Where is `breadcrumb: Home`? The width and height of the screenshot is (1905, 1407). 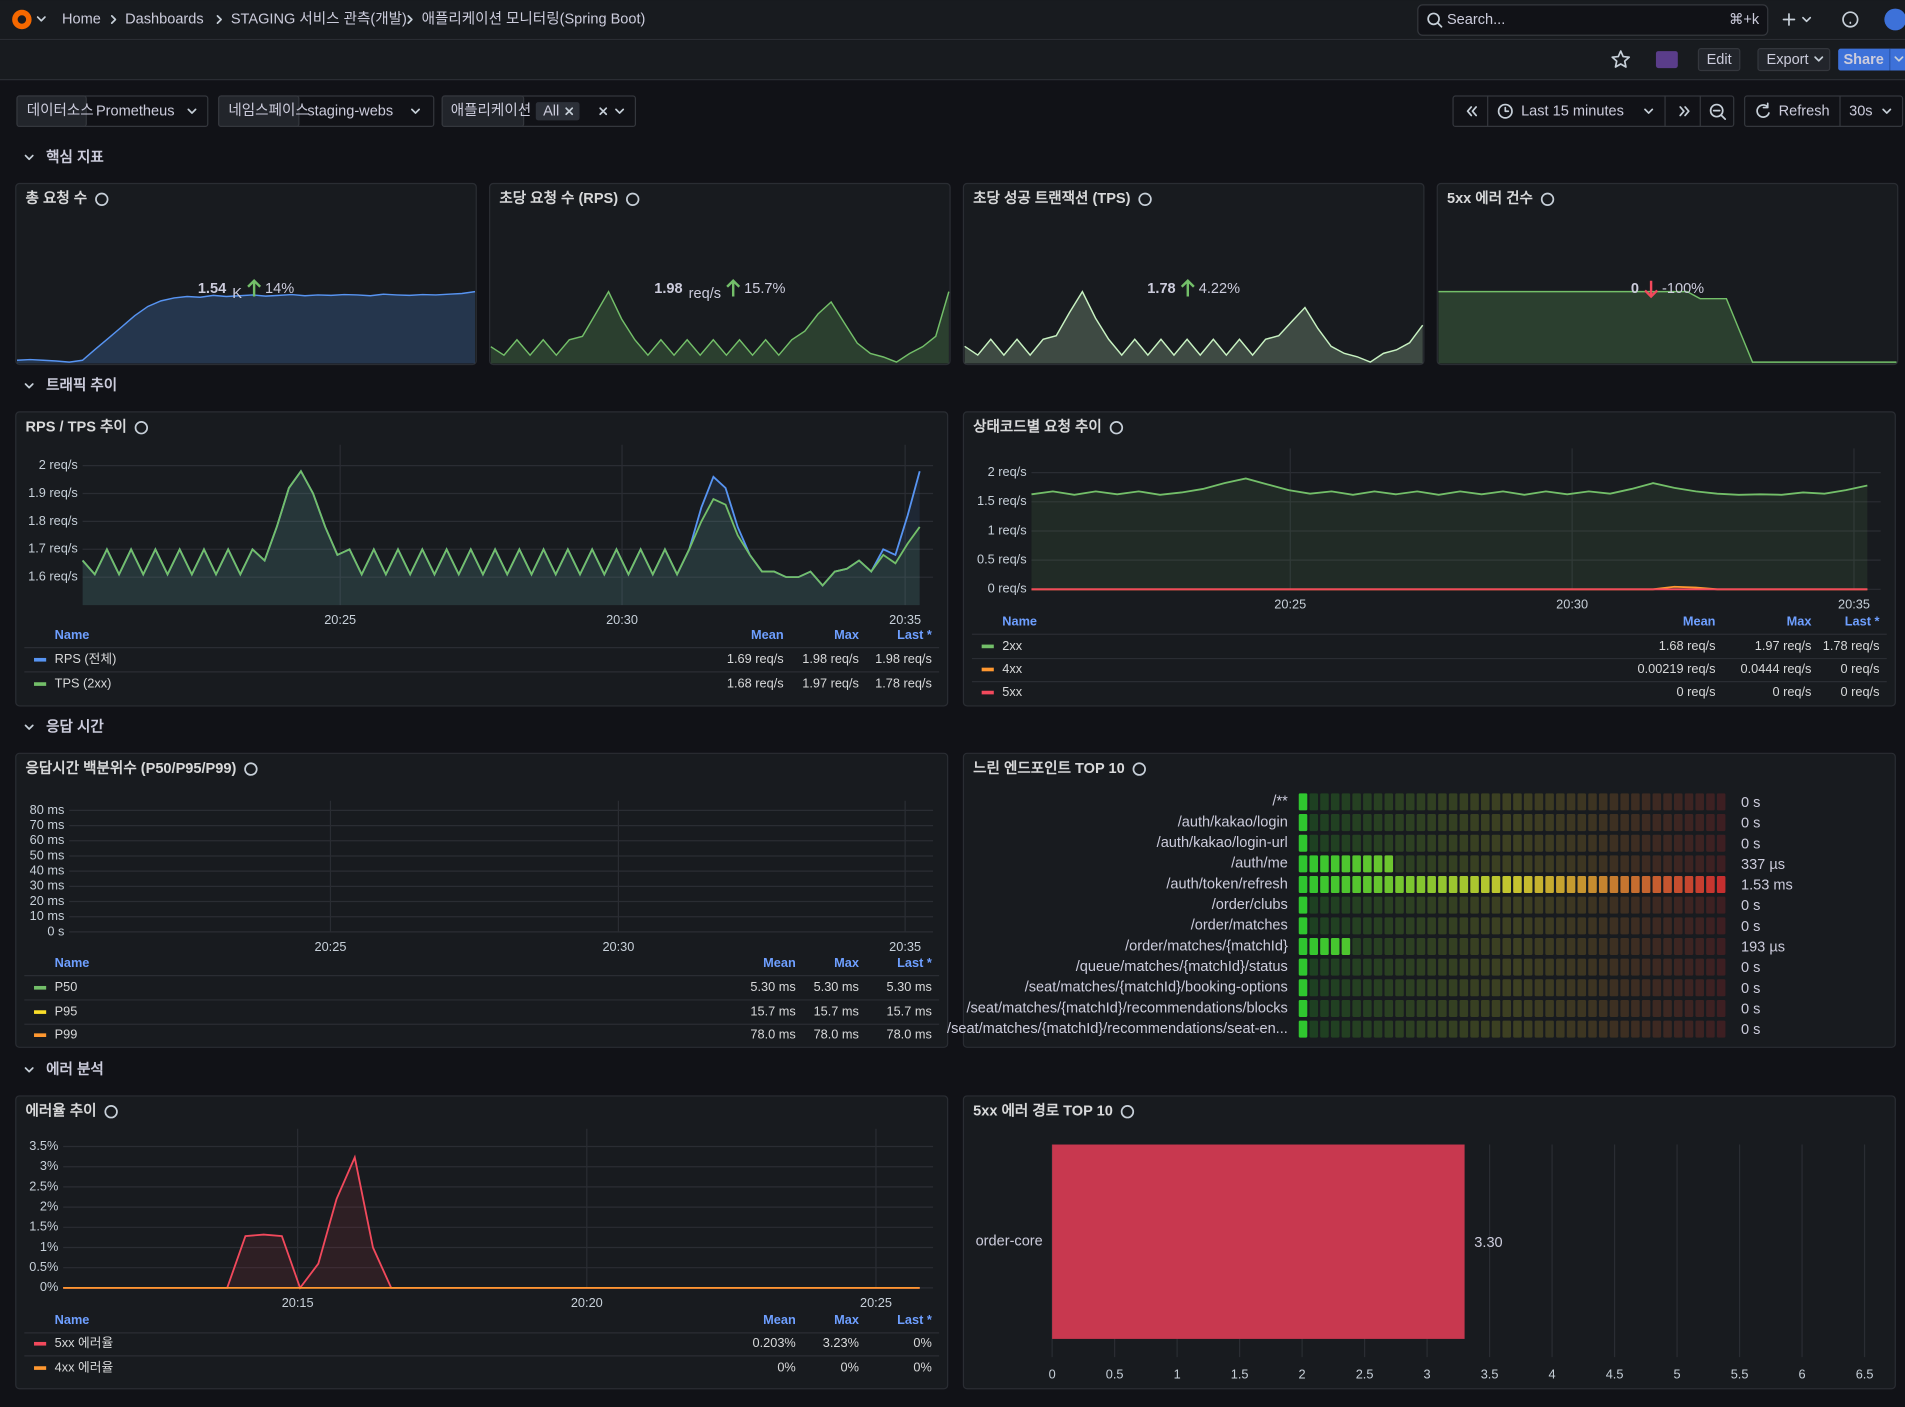 breadcrumb: Home is located at coordinates (81, 19).